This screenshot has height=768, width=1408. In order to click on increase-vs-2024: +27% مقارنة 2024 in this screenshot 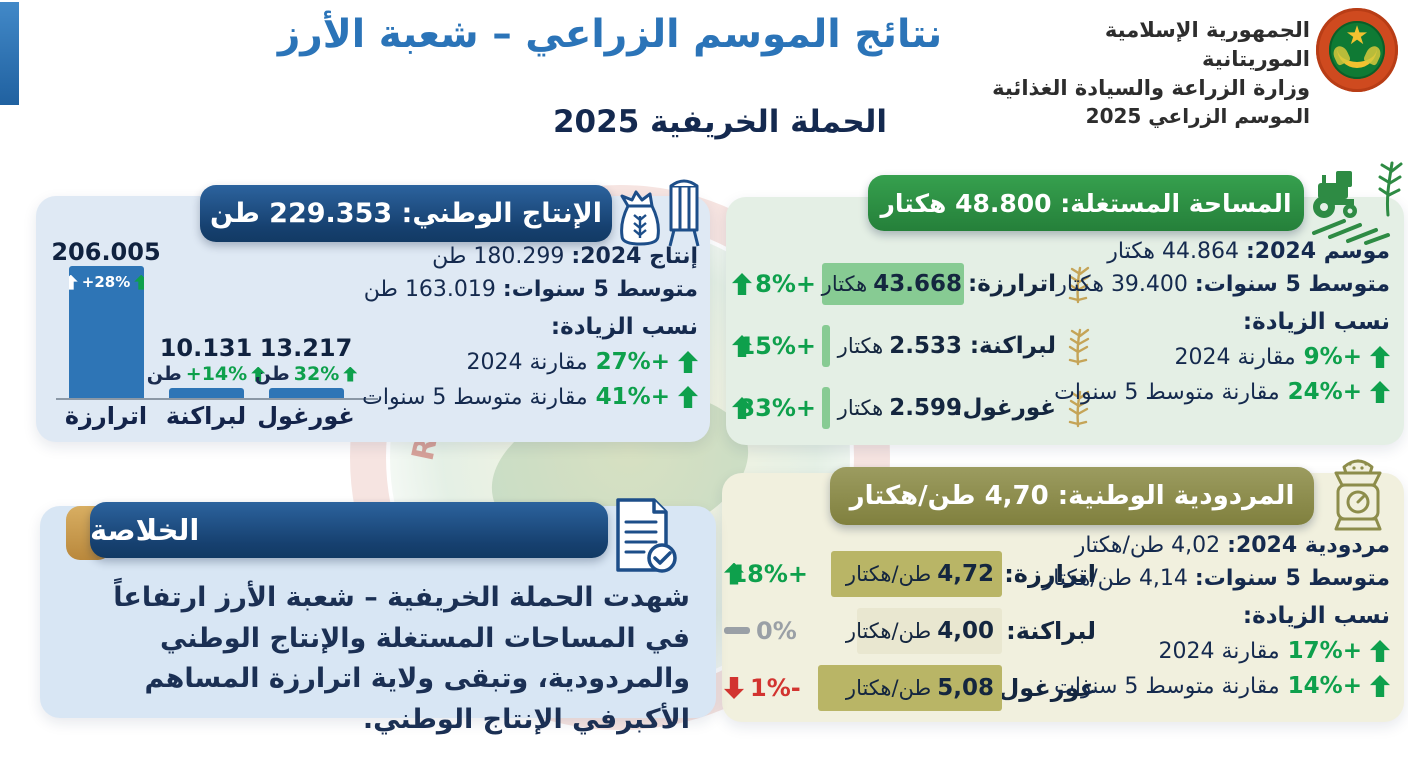, I will do `click(532, 362)`.